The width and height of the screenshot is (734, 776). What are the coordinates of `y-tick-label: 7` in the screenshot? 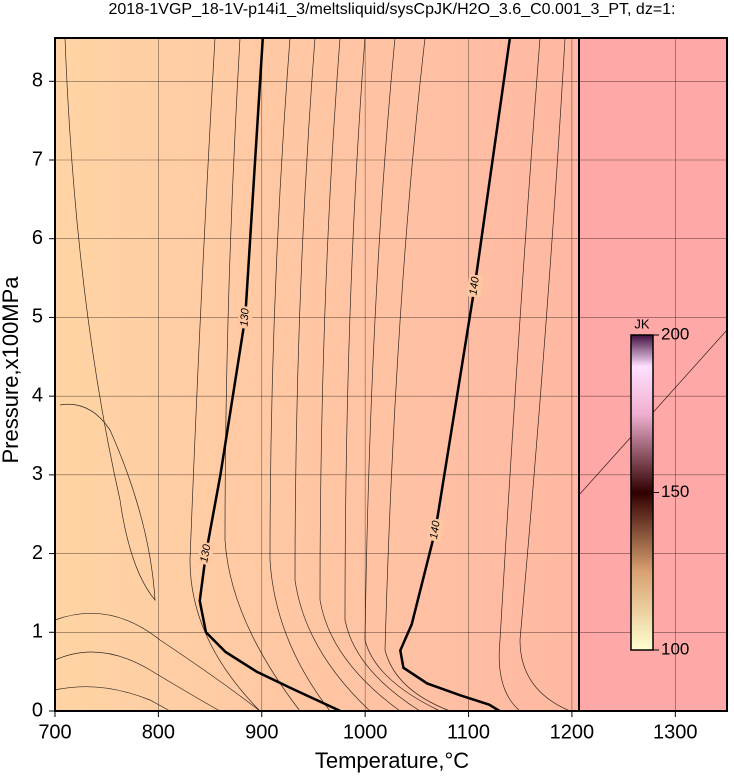 It's located at (37, 159).